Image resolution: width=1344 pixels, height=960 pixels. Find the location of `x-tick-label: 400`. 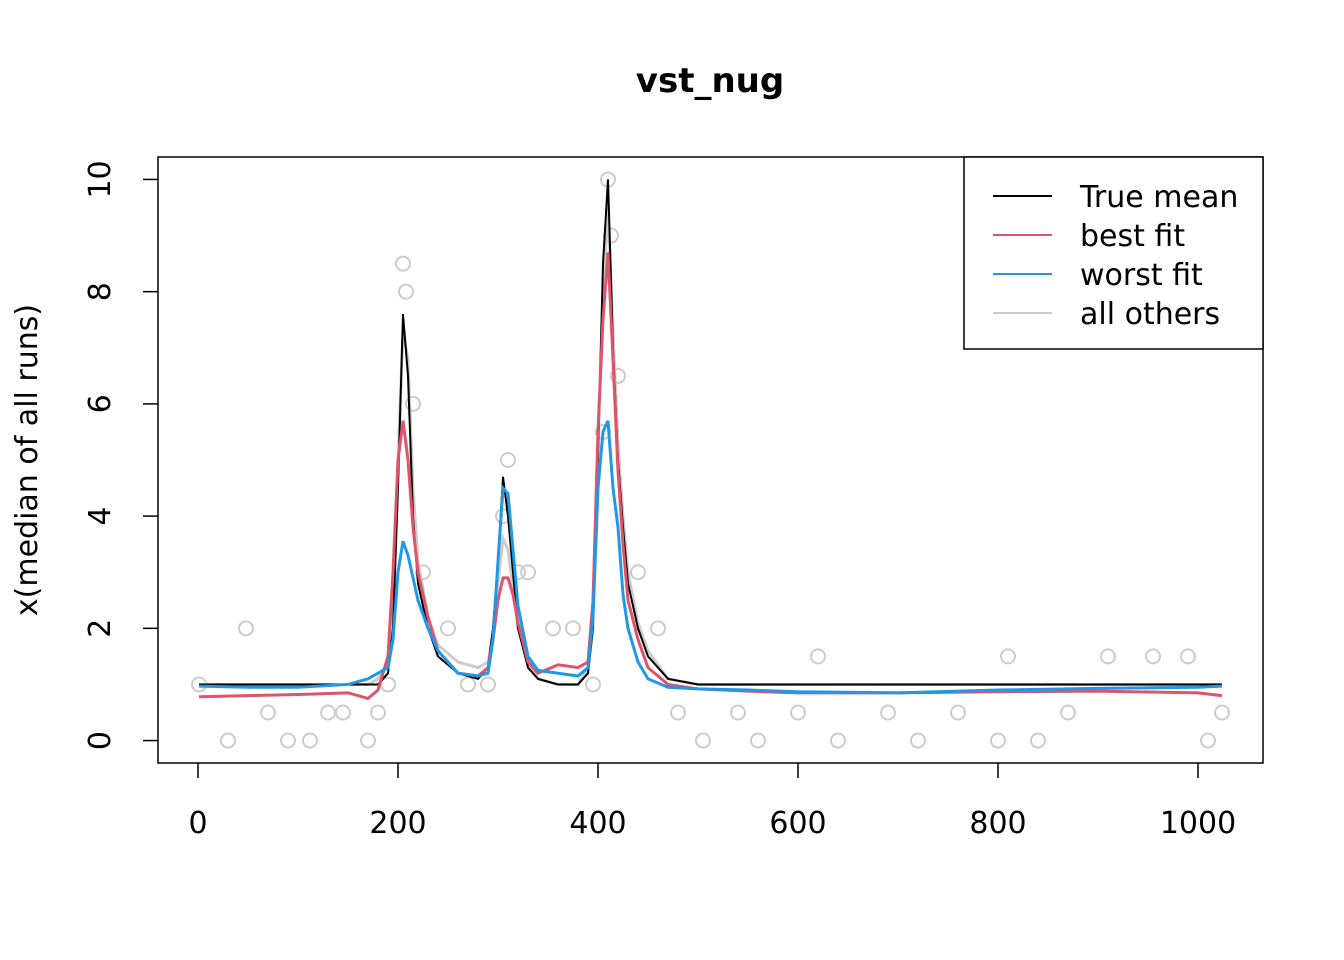

x-tick-label: 400 is located at coordinates (597, 823).